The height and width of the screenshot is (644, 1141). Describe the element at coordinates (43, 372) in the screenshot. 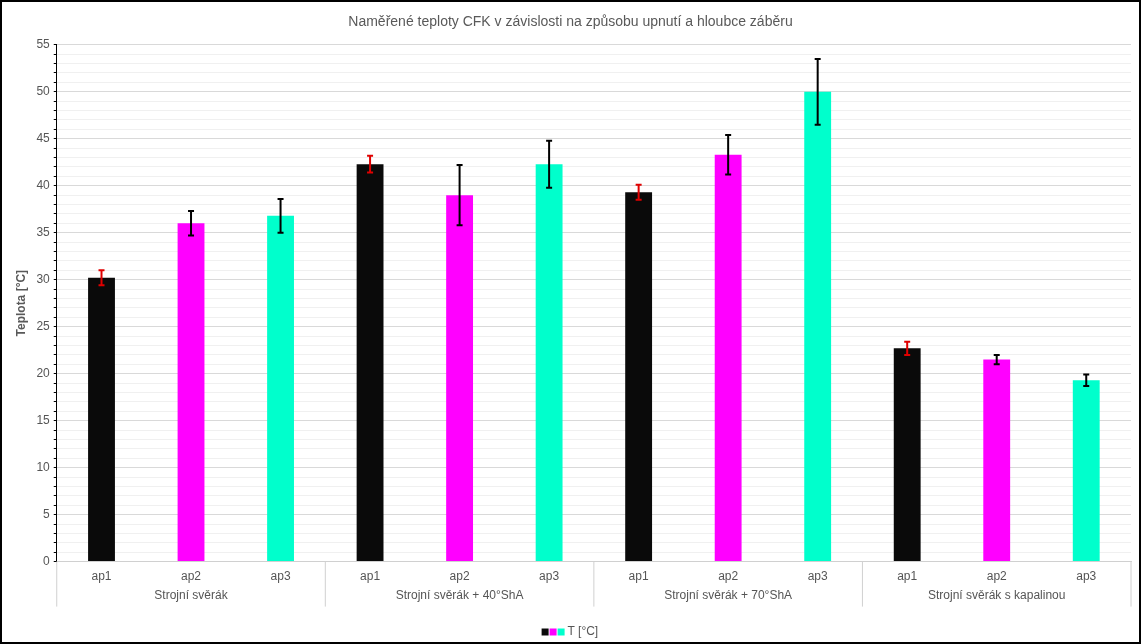

I see `y-tick-label: 20` at that location.